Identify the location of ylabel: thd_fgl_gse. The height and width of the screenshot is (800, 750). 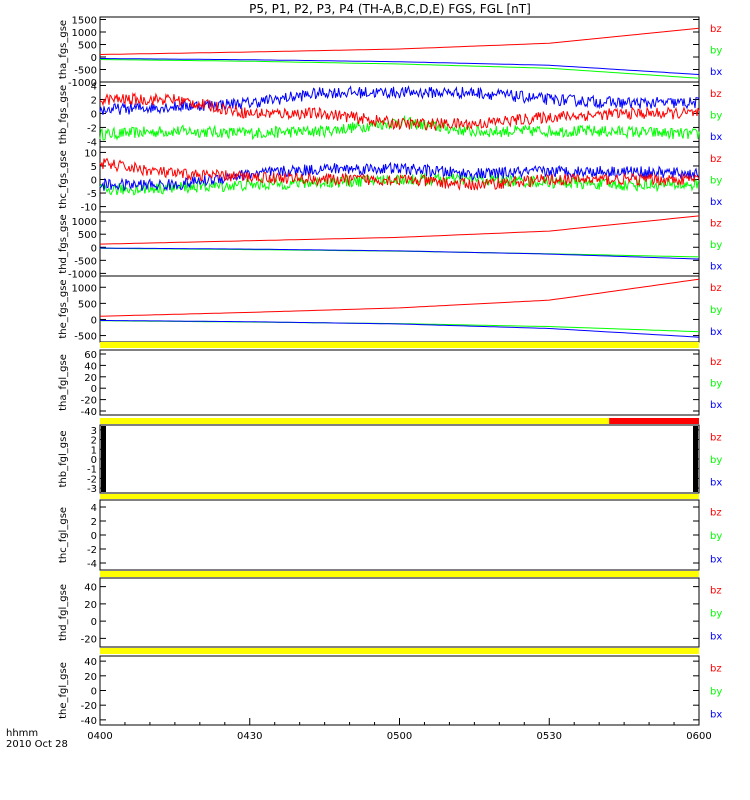
(63, 612).